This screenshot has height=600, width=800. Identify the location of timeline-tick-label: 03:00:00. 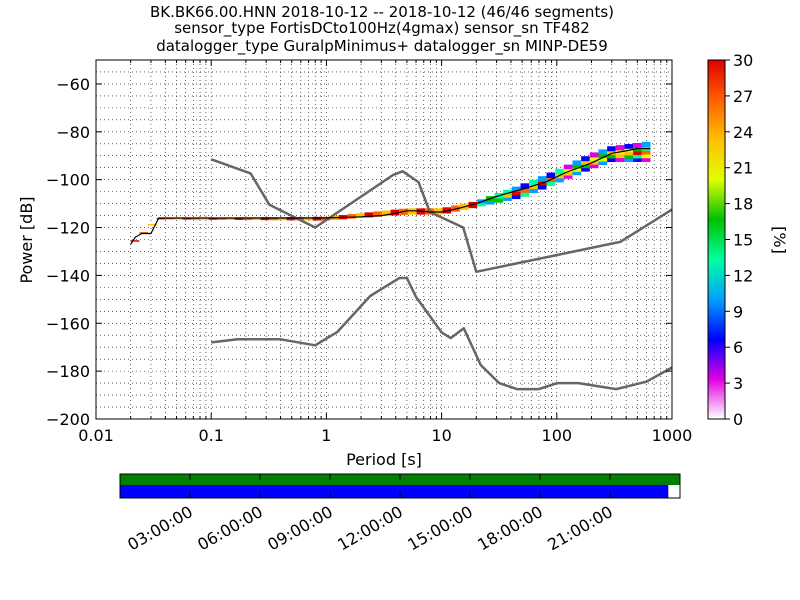
(160, 528).